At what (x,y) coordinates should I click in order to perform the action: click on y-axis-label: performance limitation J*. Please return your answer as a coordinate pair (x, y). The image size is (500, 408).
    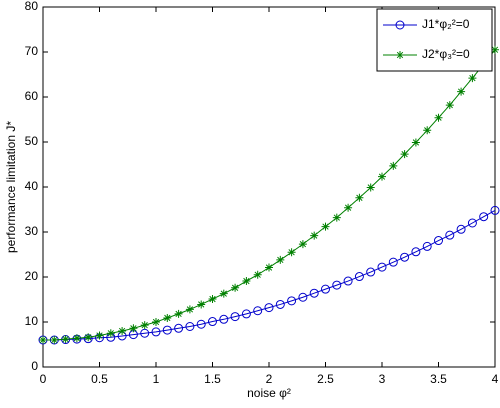
    Looking at the image, I should click on (11, 187).